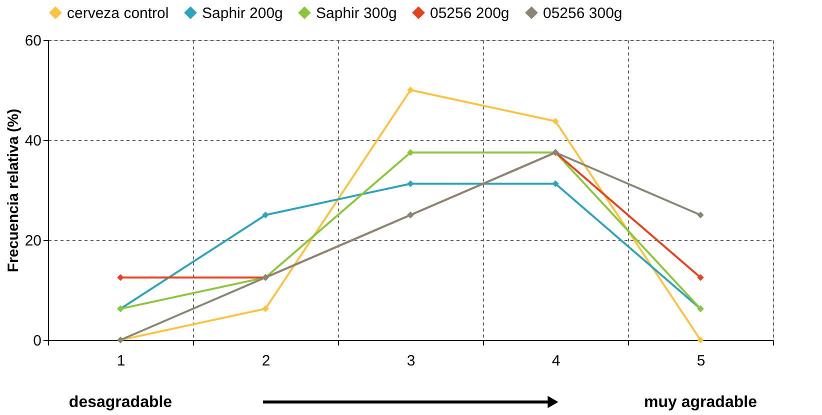  I want to click on x-tick-label: 5, so click(701, 361).